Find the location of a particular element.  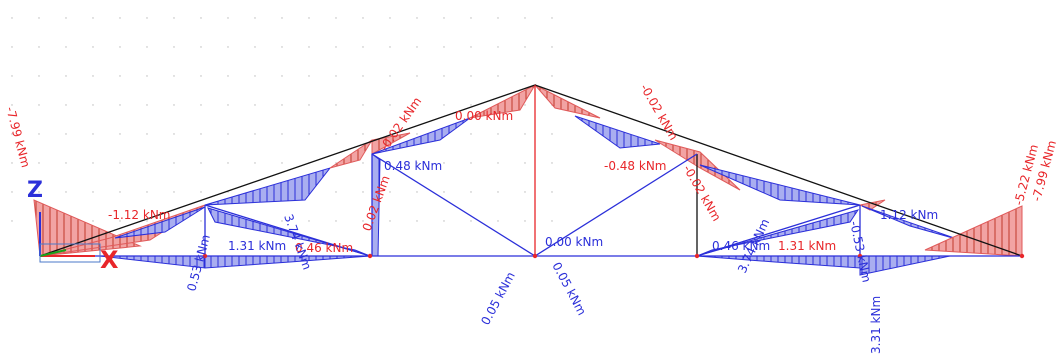

x-axis-label: X is located at coordinates (109, 260).